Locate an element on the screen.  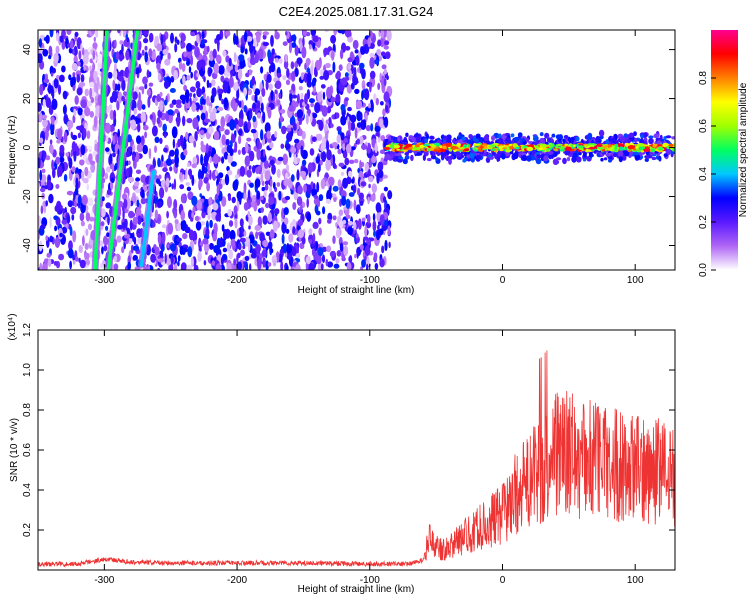
snr-x-label: Height of straight line (km) is located at coordinates (356, 589).